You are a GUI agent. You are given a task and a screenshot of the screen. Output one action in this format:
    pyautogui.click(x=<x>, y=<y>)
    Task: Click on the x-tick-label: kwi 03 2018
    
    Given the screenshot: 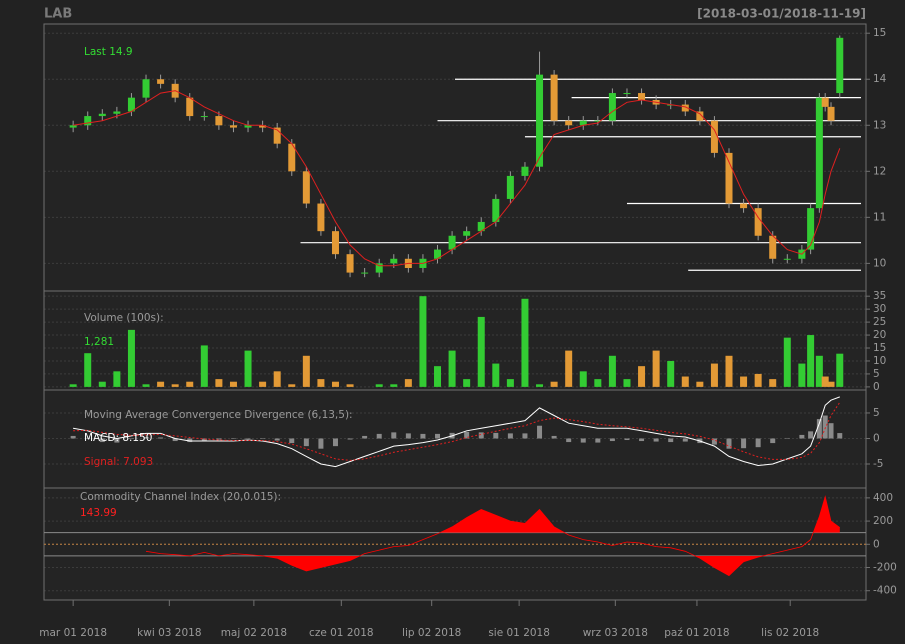 What is the action you would take?
    pyautogui.click(x=169, y=633)
    